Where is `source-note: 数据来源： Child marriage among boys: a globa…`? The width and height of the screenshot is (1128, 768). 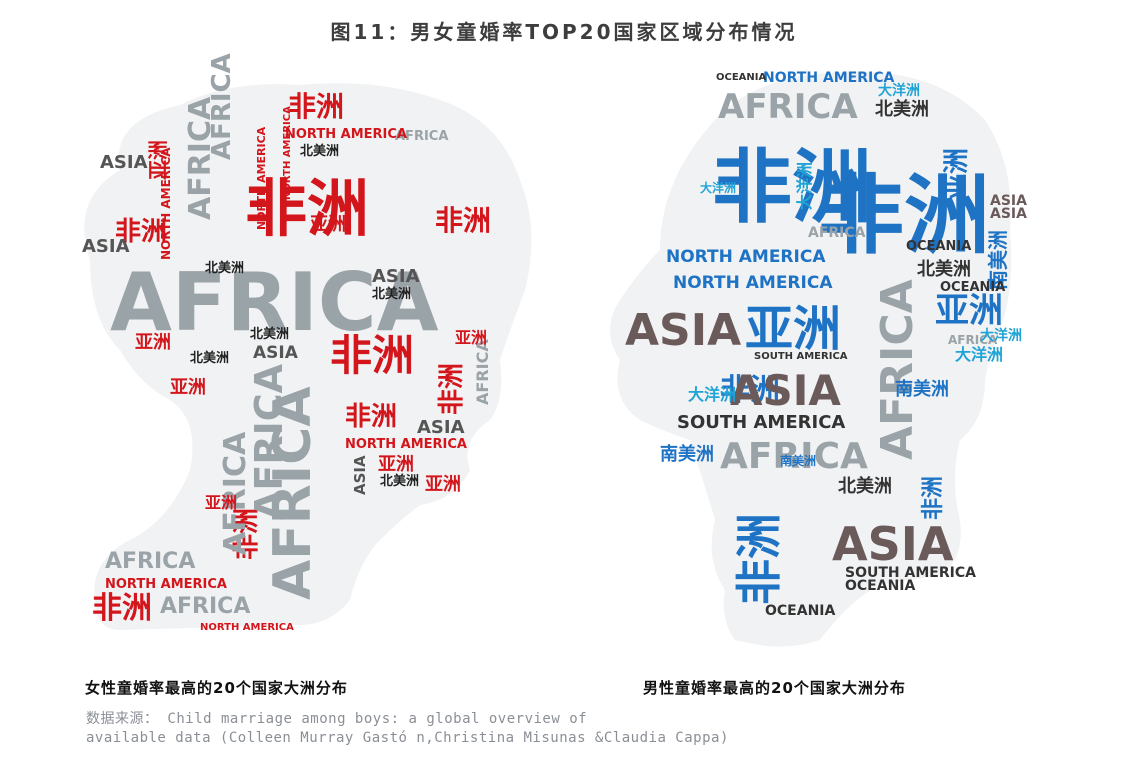
source-note: 数据来源： Child marriage among boys: a globa… is located at coordinates (446, 729).